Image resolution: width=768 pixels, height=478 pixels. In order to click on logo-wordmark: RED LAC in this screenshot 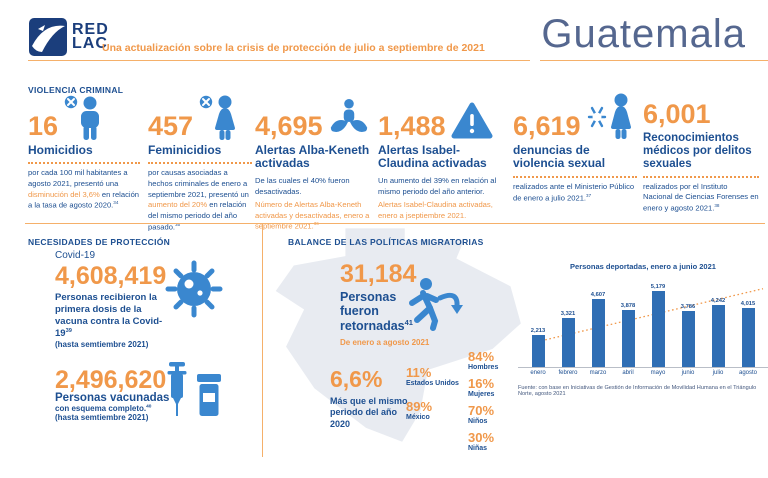, I will do `click(90, 36)`.